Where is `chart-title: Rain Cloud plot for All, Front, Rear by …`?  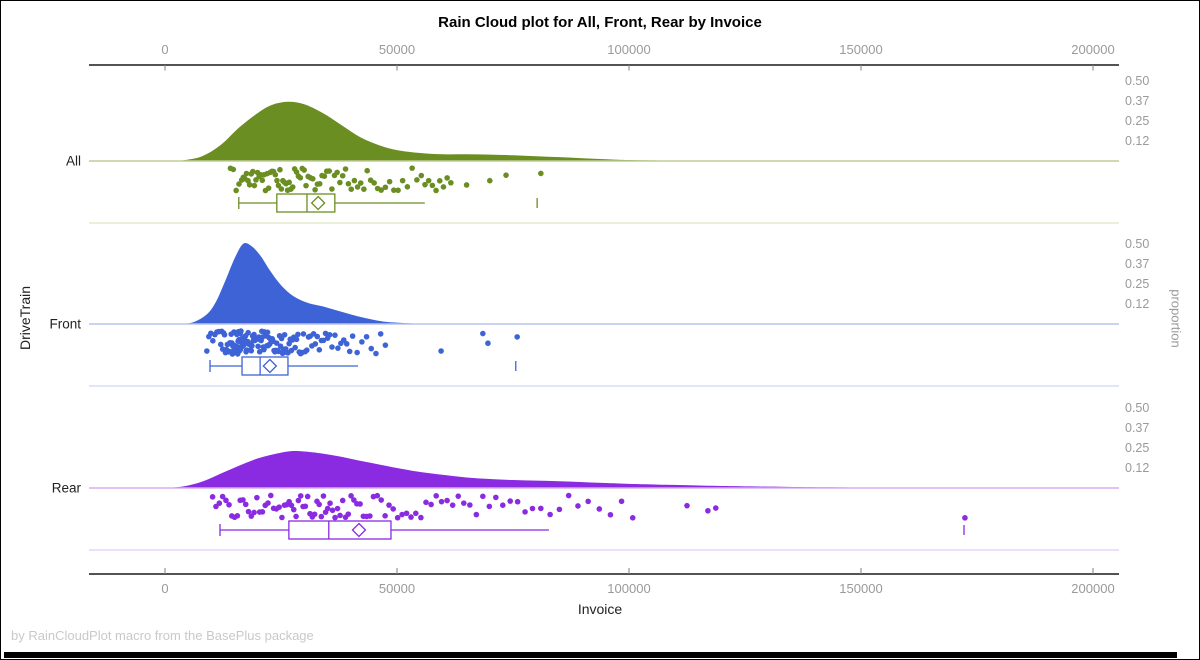
chart-title: Rain Cloud plot for All, Front, Rear by … is located at coordinates (600, 22).